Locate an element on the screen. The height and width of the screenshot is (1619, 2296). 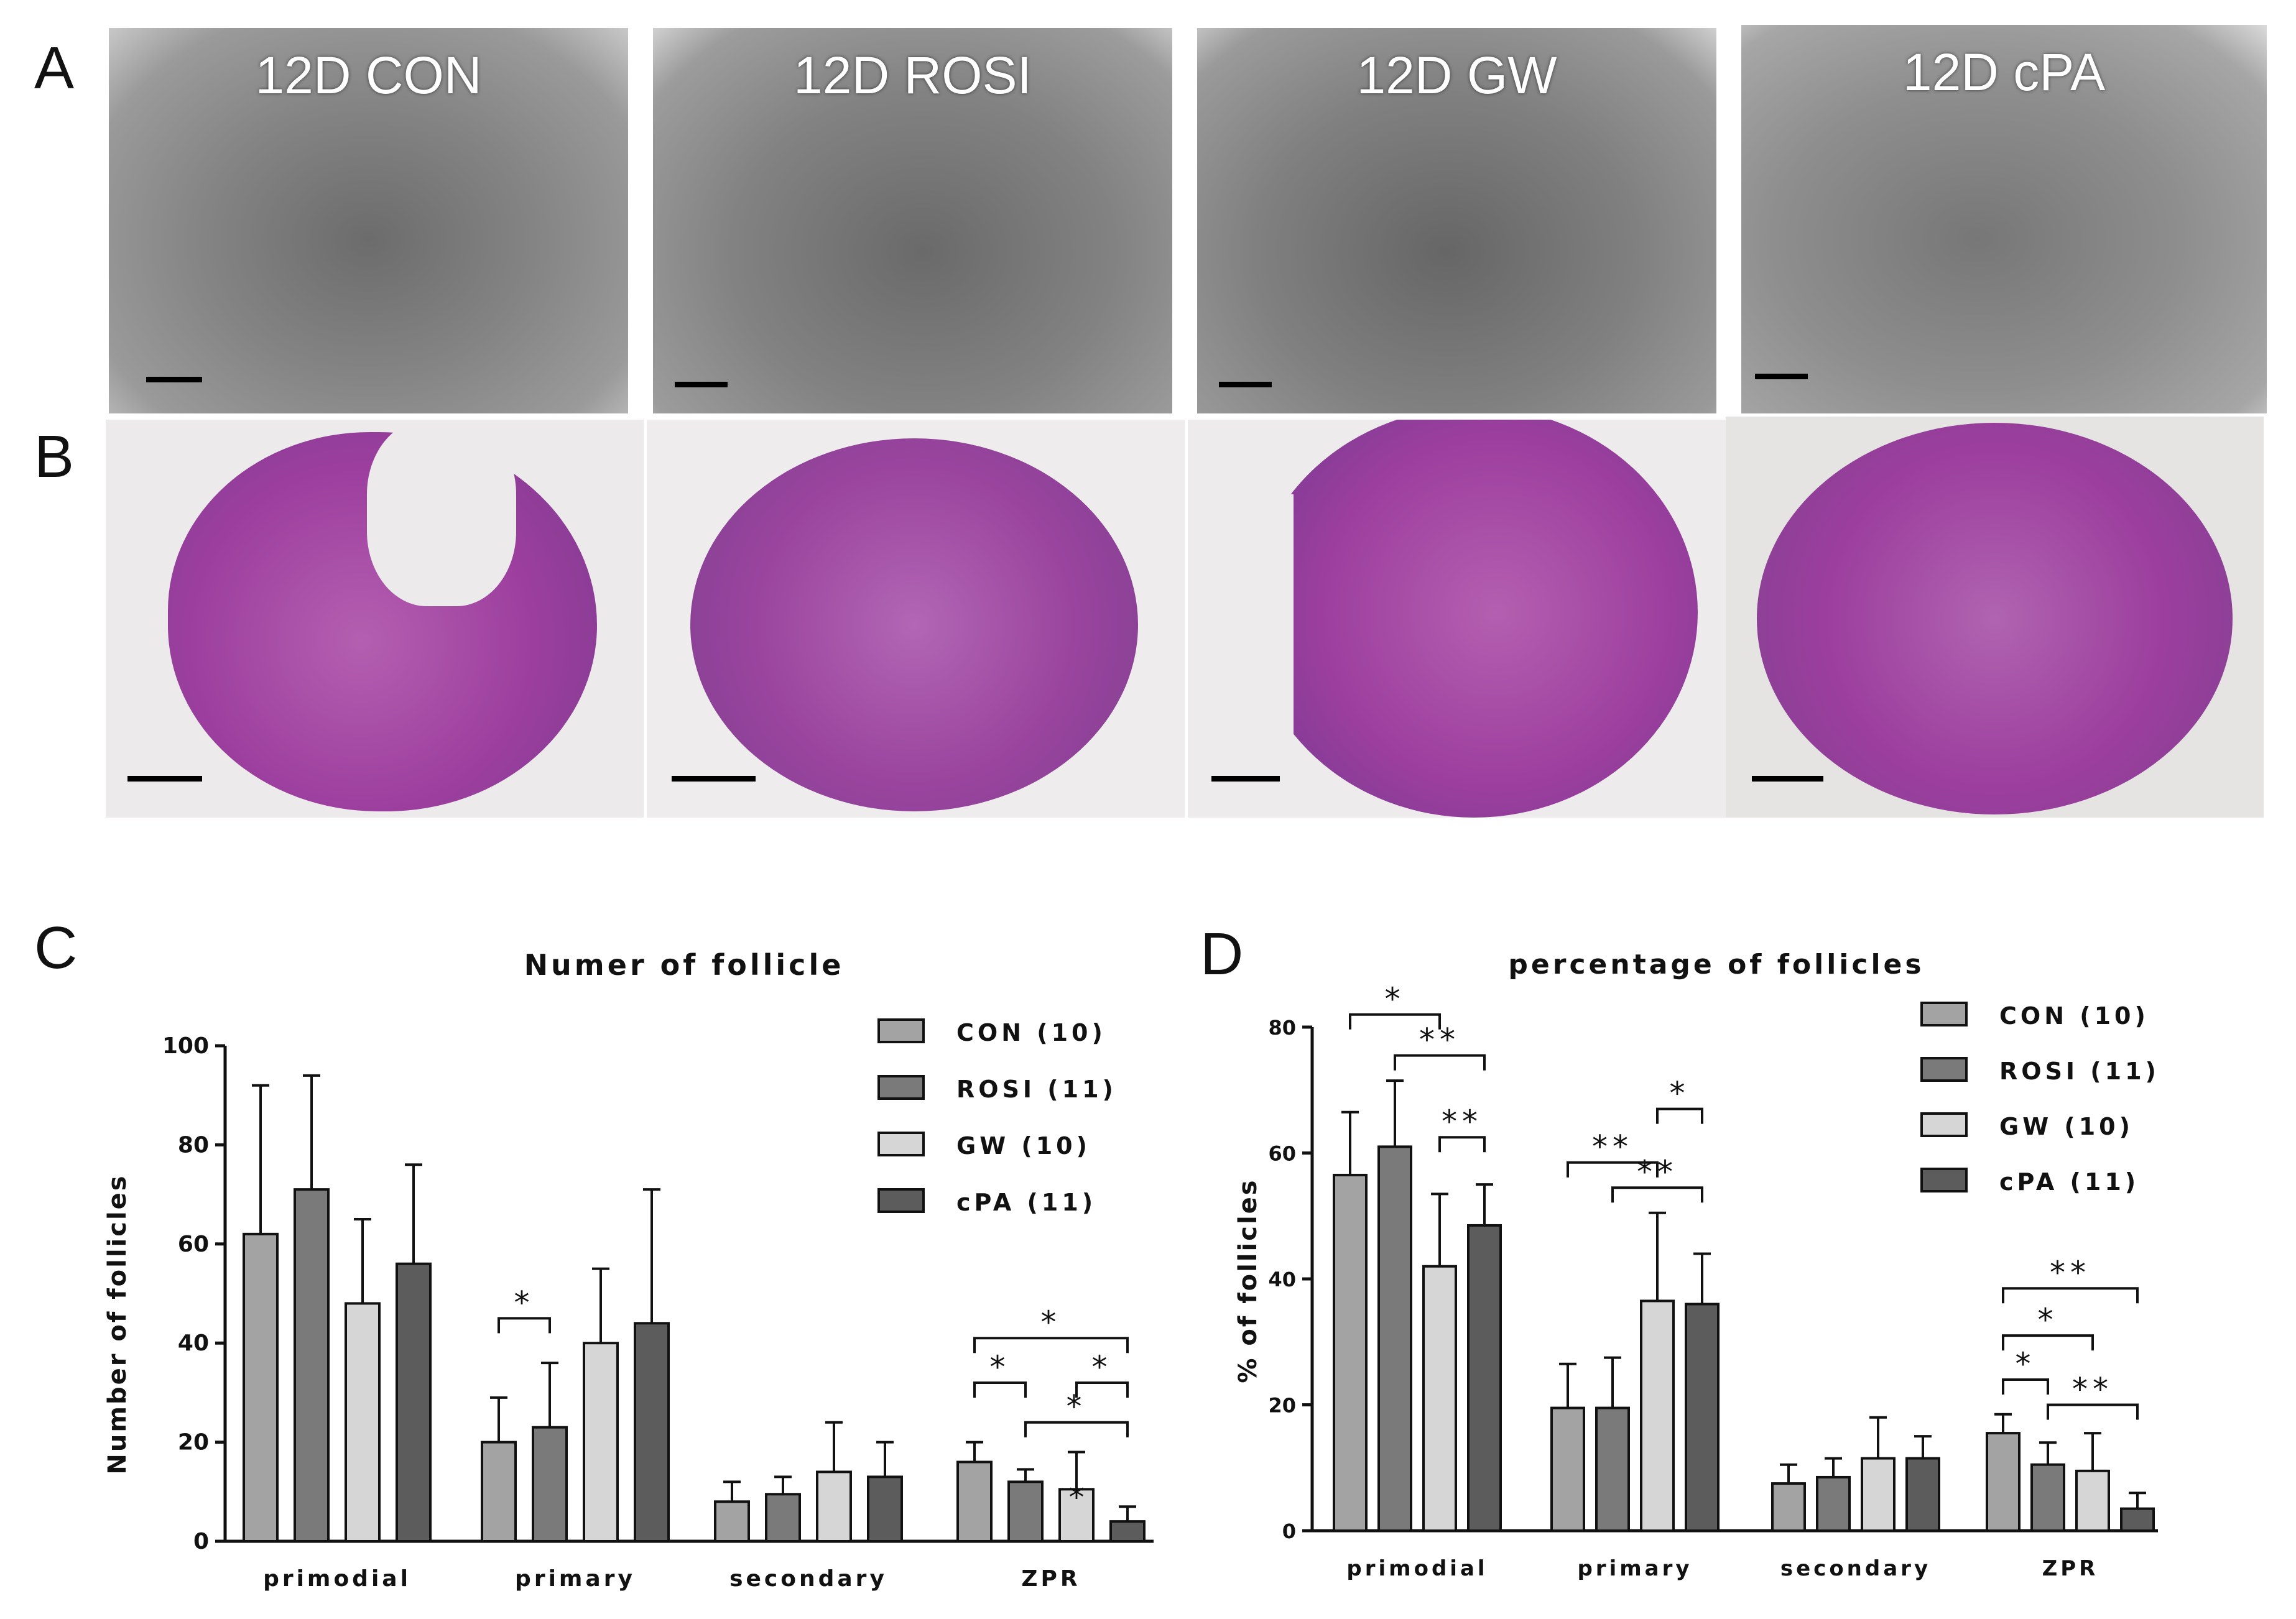
micrograph-he-gw is located at coordinates (1457, 619).